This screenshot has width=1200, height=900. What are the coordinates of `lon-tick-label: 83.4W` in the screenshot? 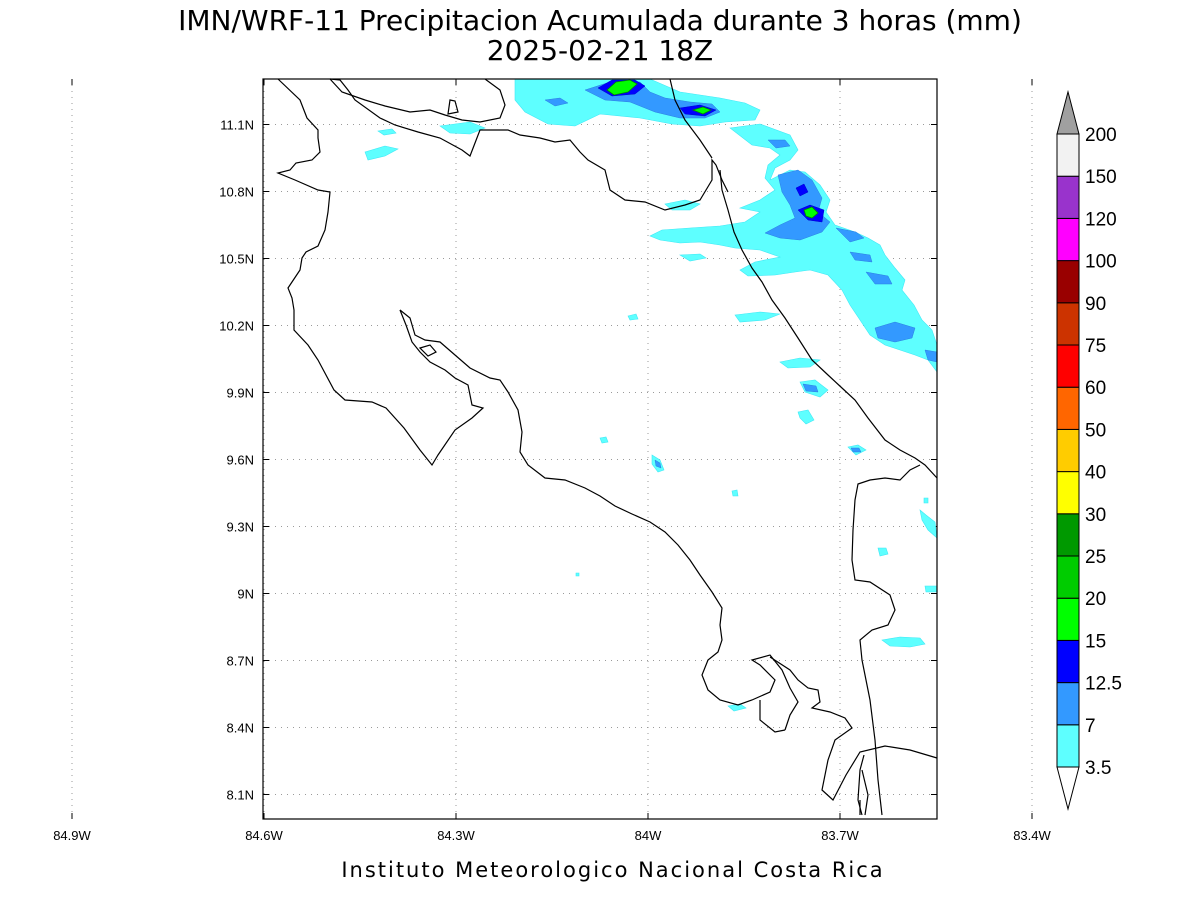 It's located at (1032, 835).